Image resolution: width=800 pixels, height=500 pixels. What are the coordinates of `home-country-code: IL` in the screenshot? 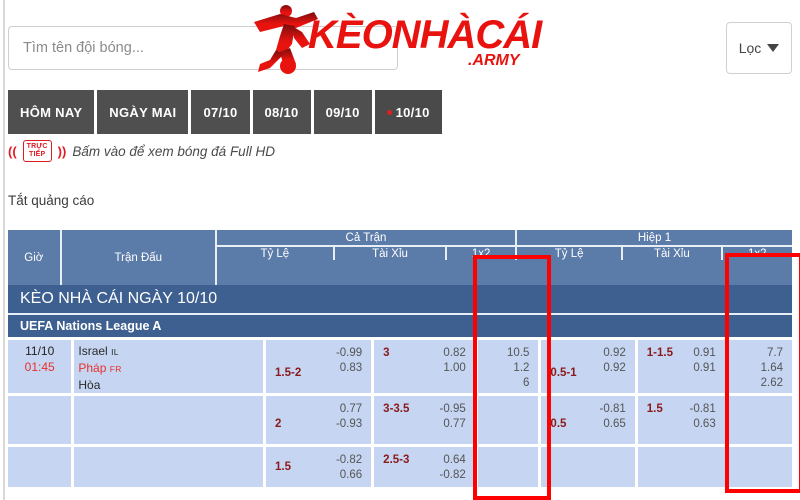 It's located at (115, 352).